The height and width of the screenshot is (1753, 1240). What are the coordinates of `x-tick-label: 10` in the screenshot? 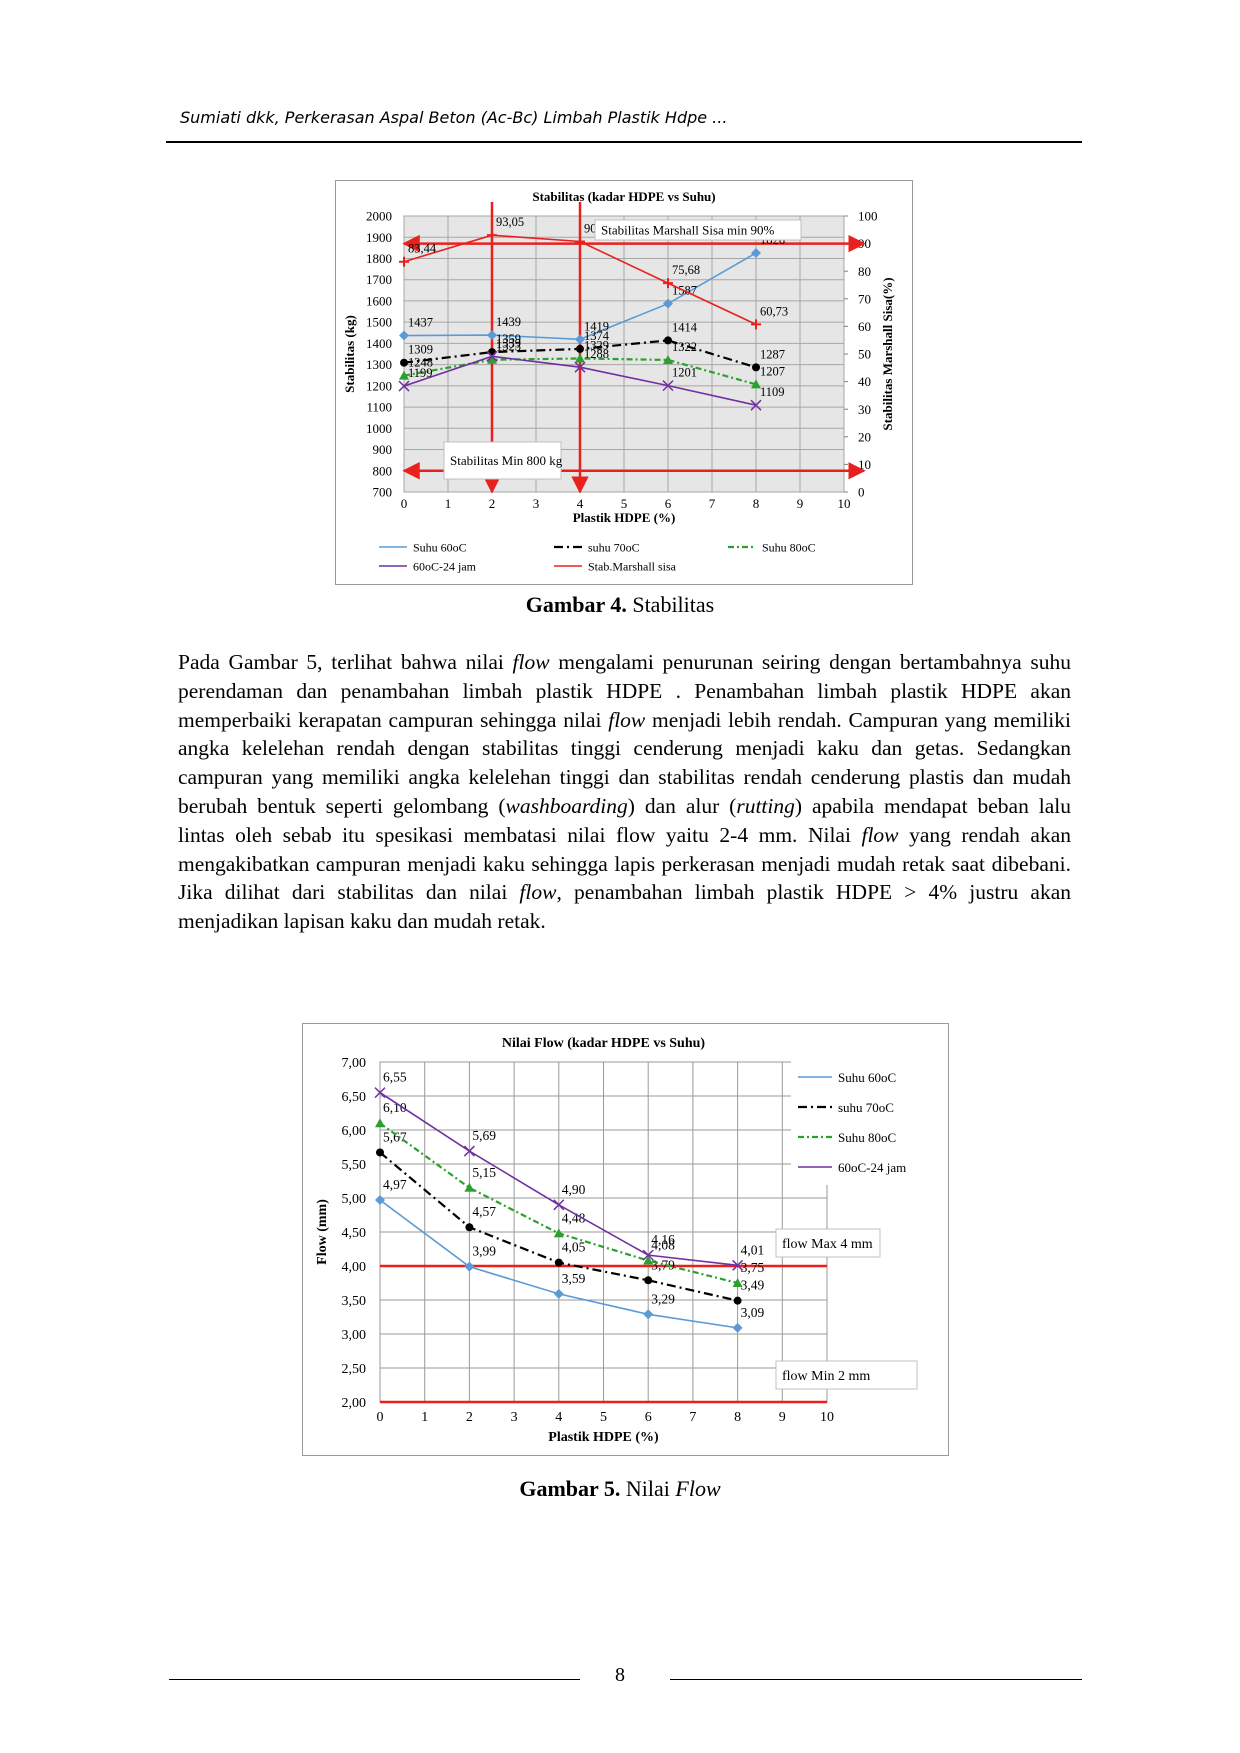 It's located at (827, 1417).